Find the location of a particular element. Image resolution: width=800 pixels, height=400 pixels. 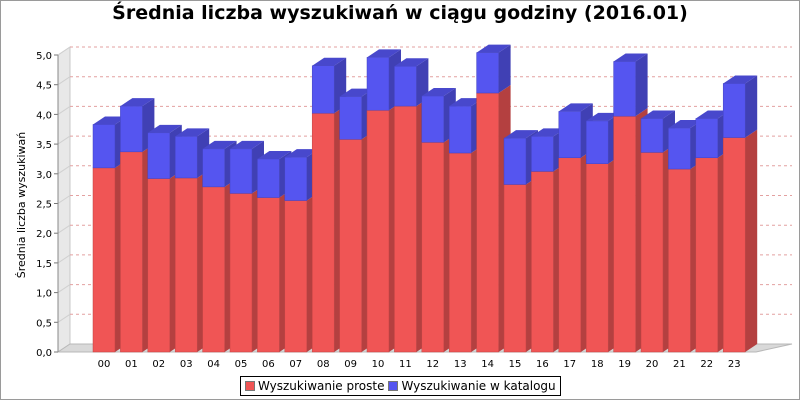

bar-catalog-23-top is located at coordinates (740, 79).